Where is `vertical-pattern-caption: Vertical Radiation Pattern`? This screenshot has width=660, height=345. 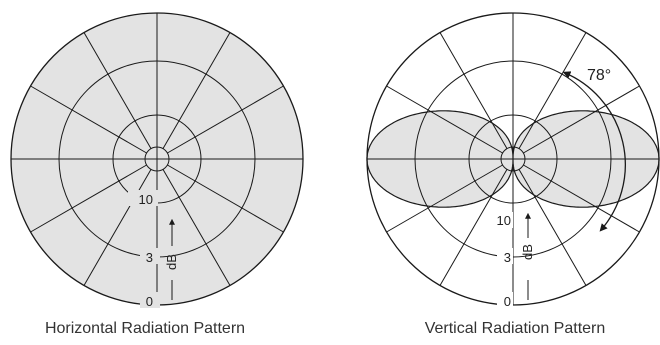
vertical-pattern-caption: Vertical Radiation Pattern is located at coordinates (515, 328).